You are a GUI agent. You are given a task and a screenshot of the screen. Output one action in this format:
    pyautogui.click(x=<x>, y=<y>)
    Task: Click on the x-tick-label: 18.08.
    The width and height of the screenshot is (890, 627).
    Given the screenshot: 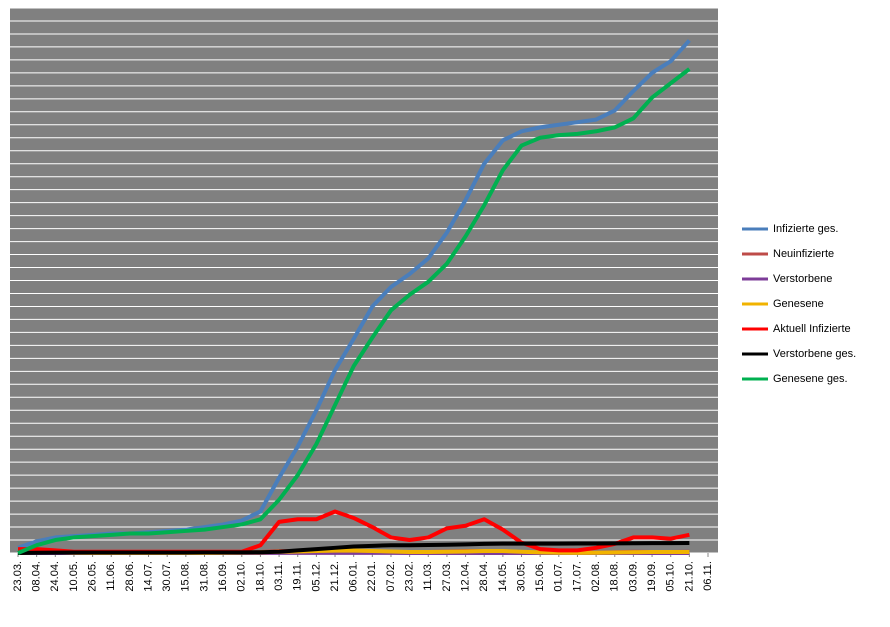 What is the action you would take?
    pyautogui.click(x=615, y=576)
    